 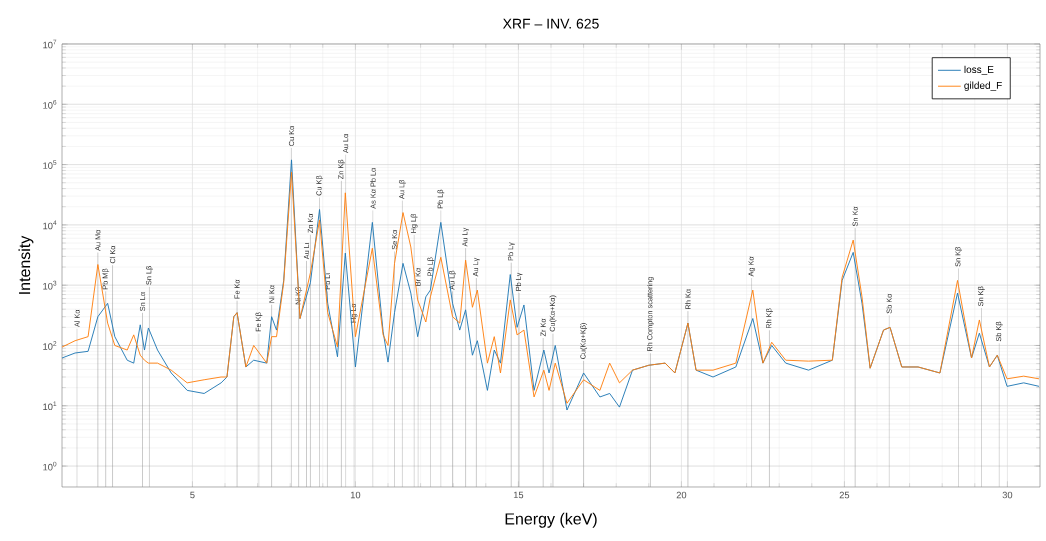 I want to click on y-tick-label: 10$^{3}$, so click(x=50, y=285).